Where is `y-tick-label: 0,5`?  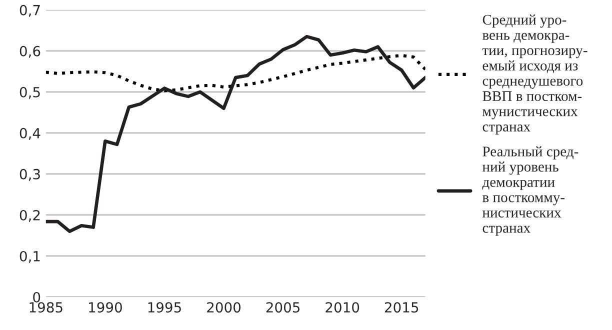
y-tick-label: 0,5 is located at coordinates (30, 92).